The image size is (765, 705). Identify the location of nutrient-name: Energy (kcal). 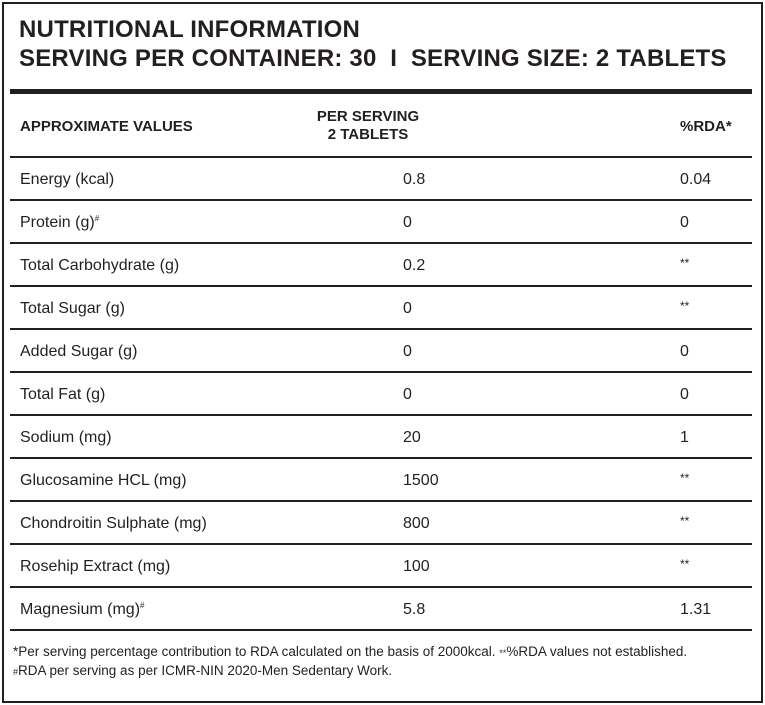
(67, 179).